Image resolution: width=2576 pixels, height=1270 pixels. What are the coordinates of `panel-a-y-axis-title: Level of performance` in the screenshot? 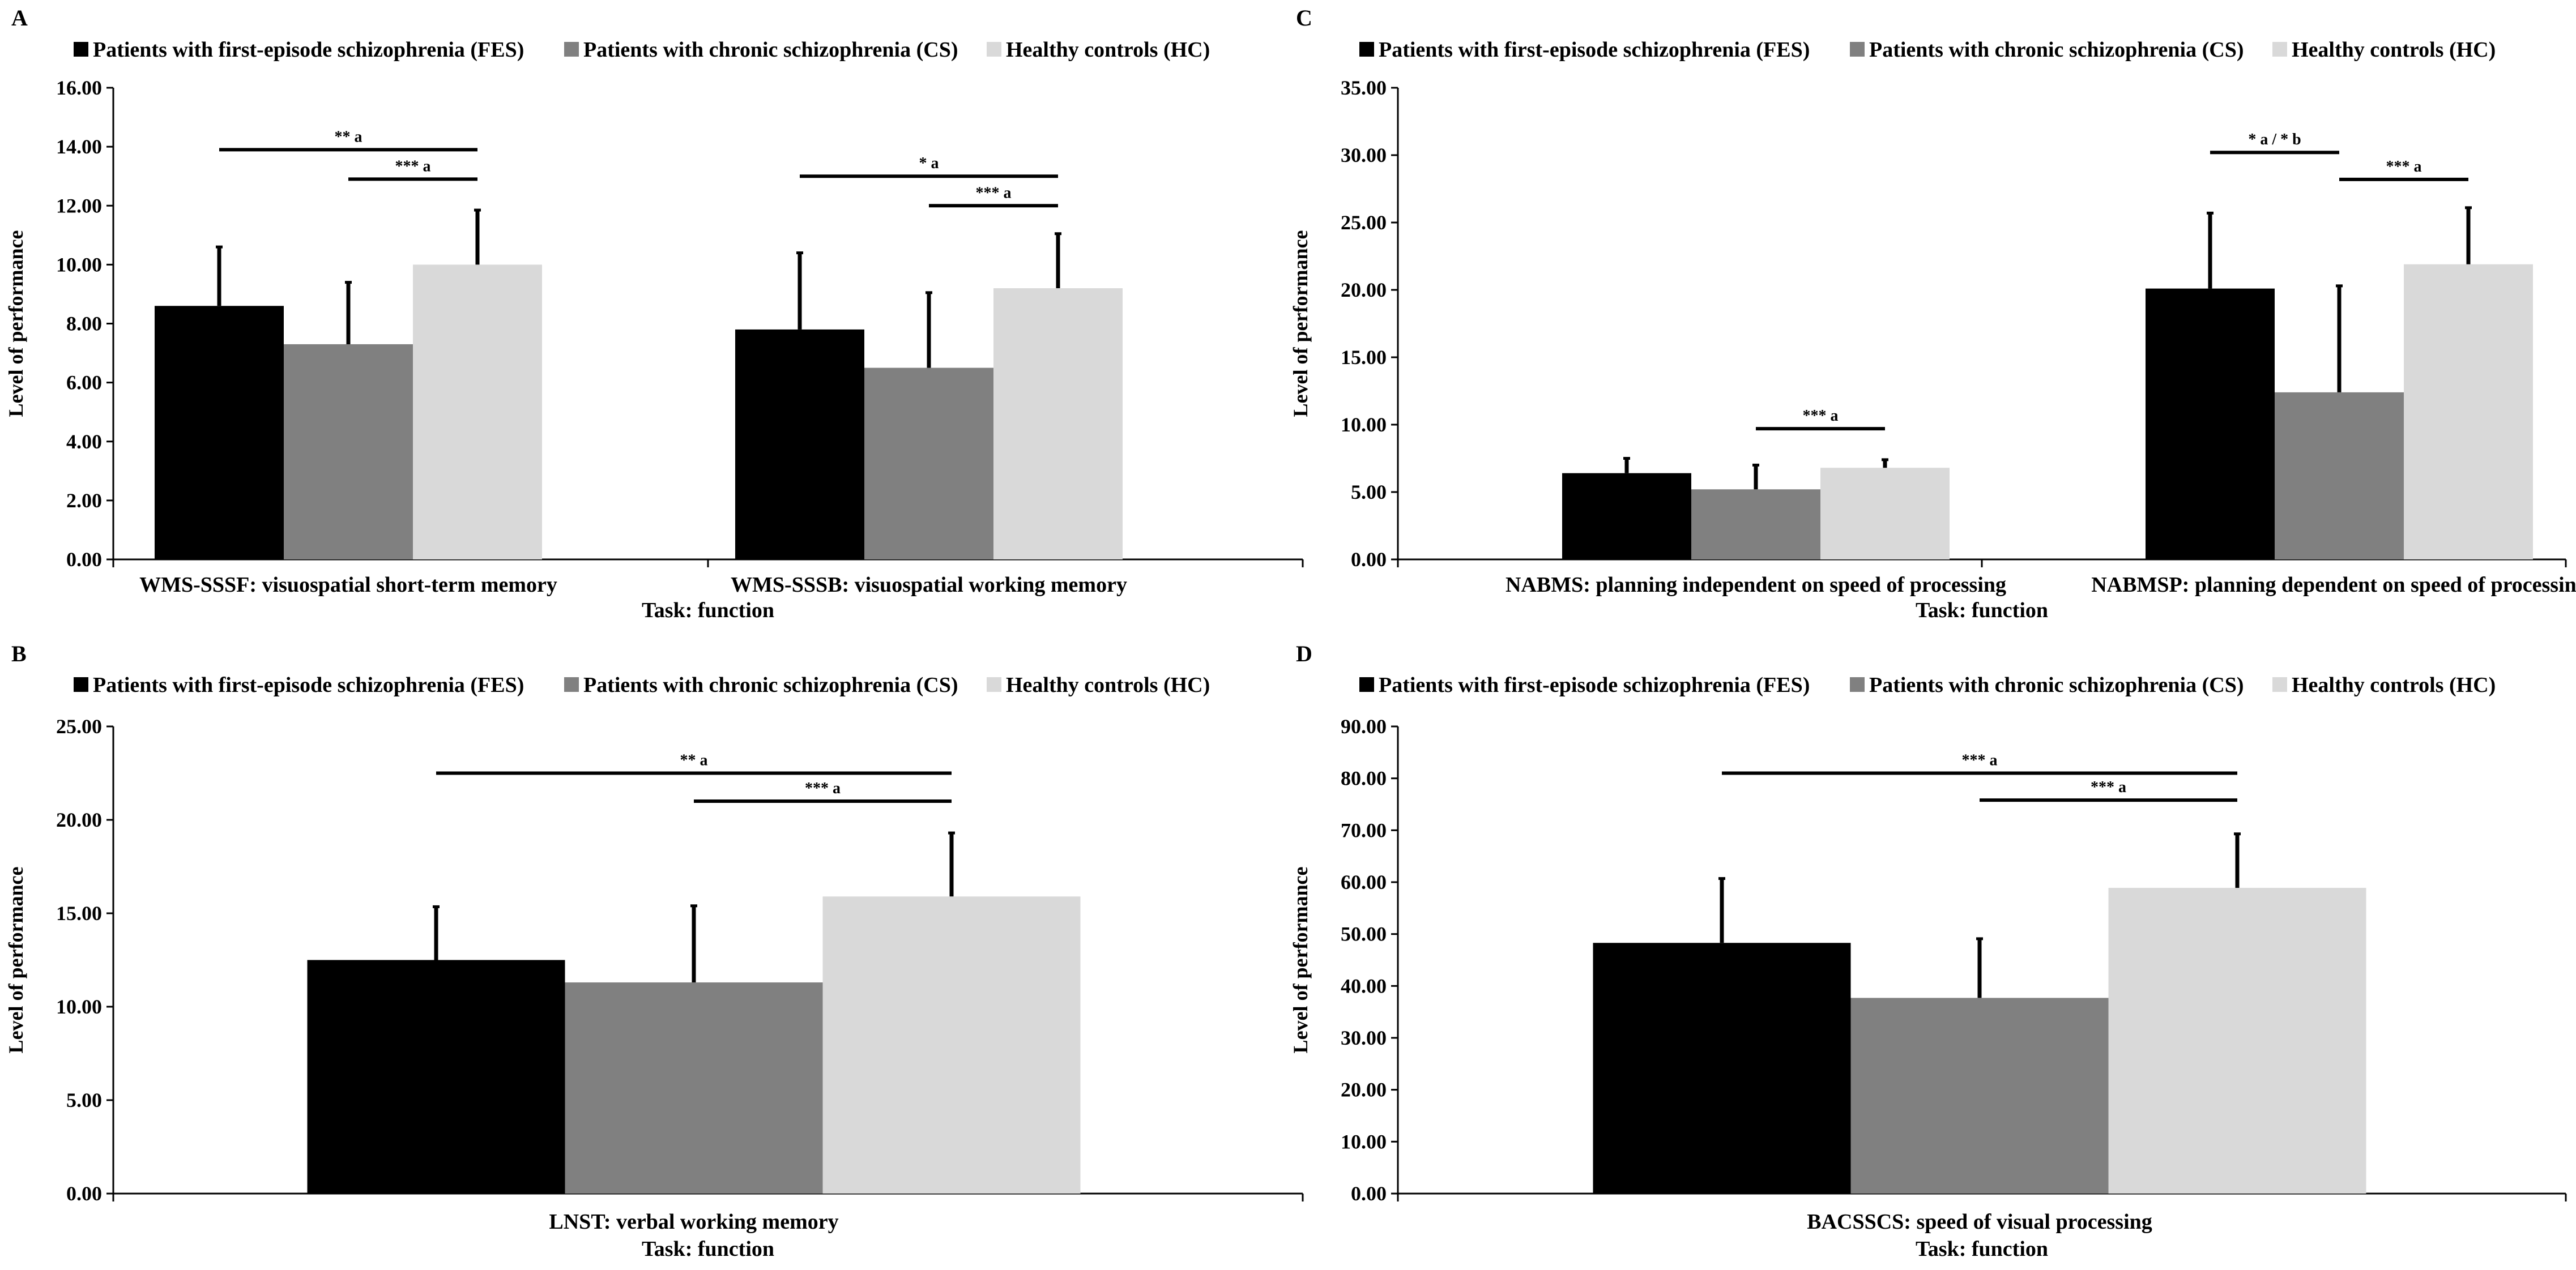 It's located at (16, 323).